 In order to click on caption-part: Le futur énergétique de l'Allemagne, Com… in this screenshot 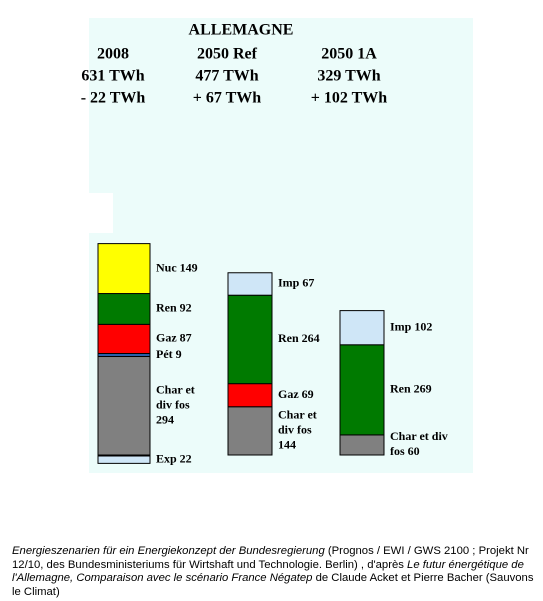, I will do `click(268, 571)`.